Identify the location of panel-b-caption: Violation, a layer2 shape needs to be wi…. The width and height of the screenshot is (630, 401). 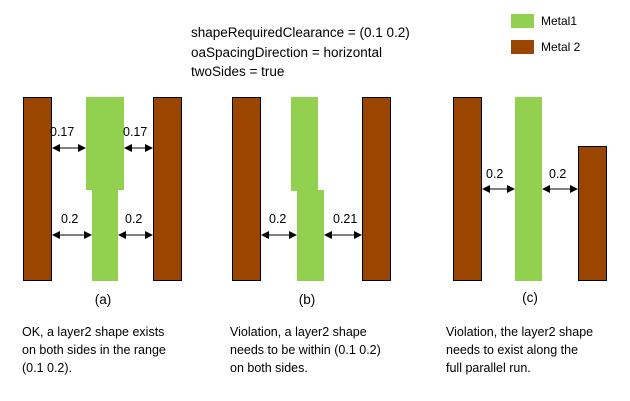
(305, 350).